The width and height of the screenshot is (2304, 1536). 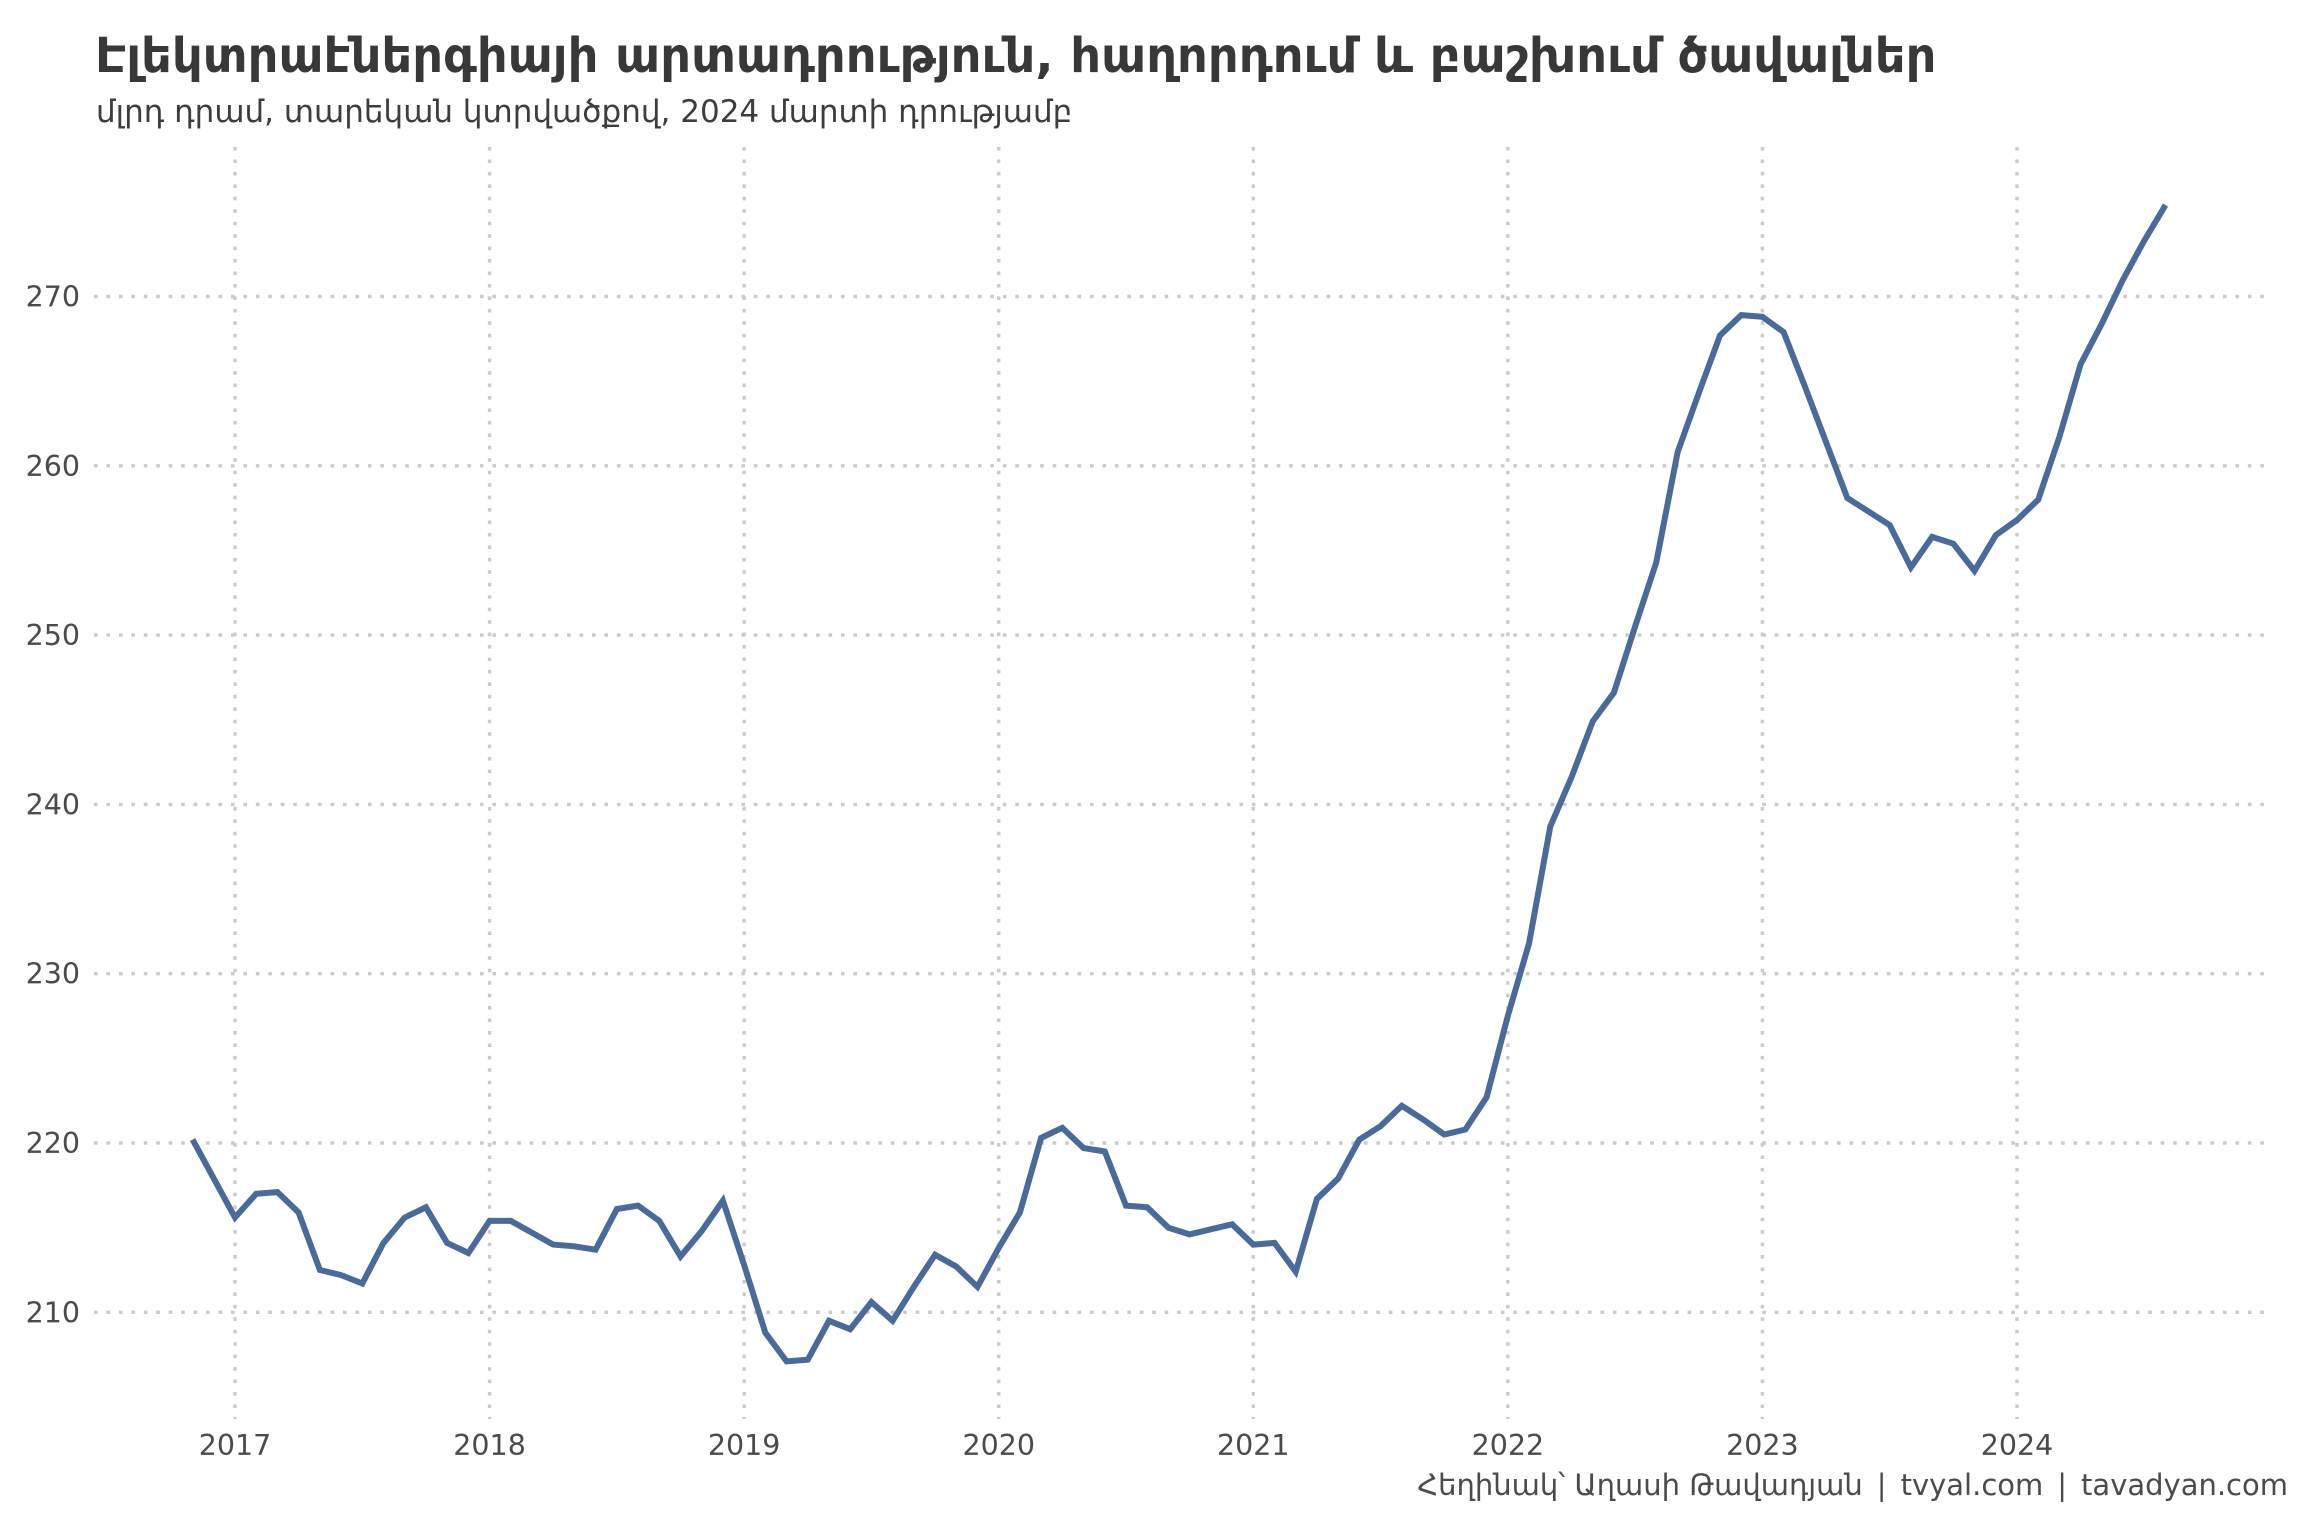 What do you see at coordinates (1508, 1445) in the screenshot?
I see `x-tick-label-2022: 2022` at bounding box center [1508, 1445].